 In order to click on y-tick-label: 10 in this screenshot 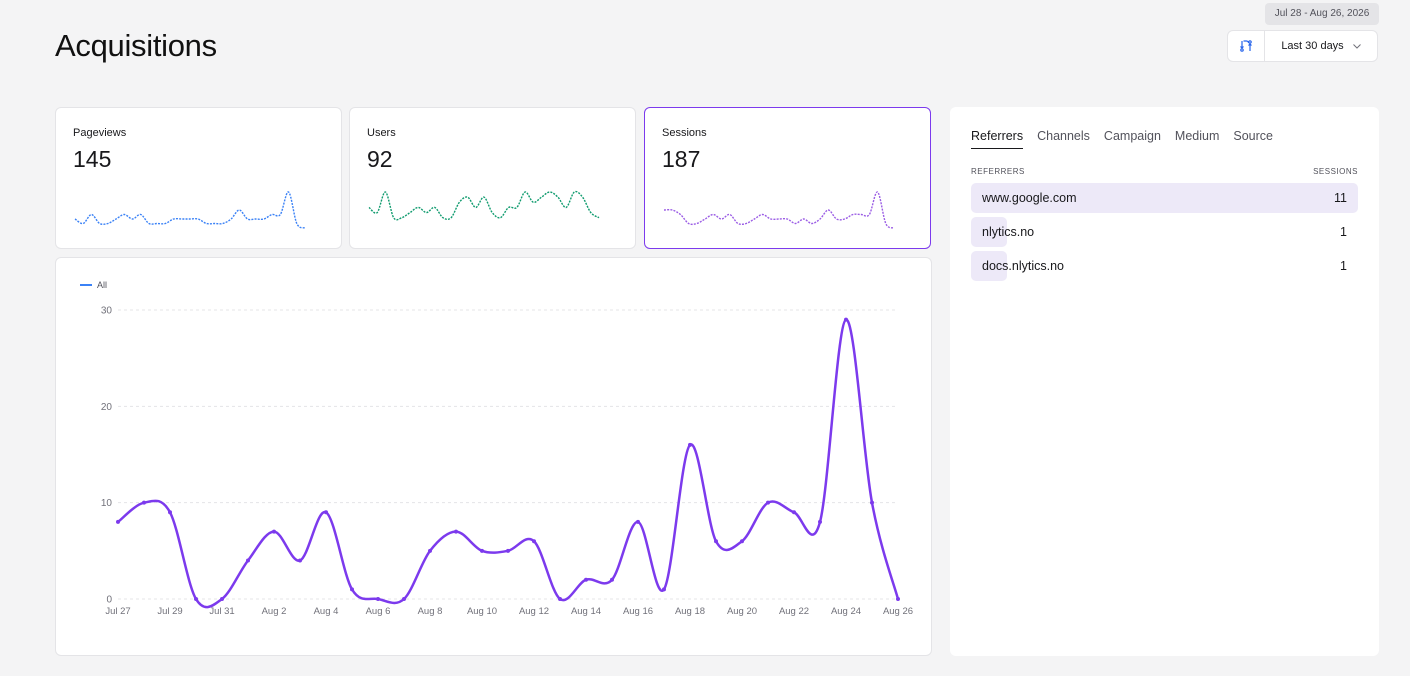, I will do `click(107, 503)`.